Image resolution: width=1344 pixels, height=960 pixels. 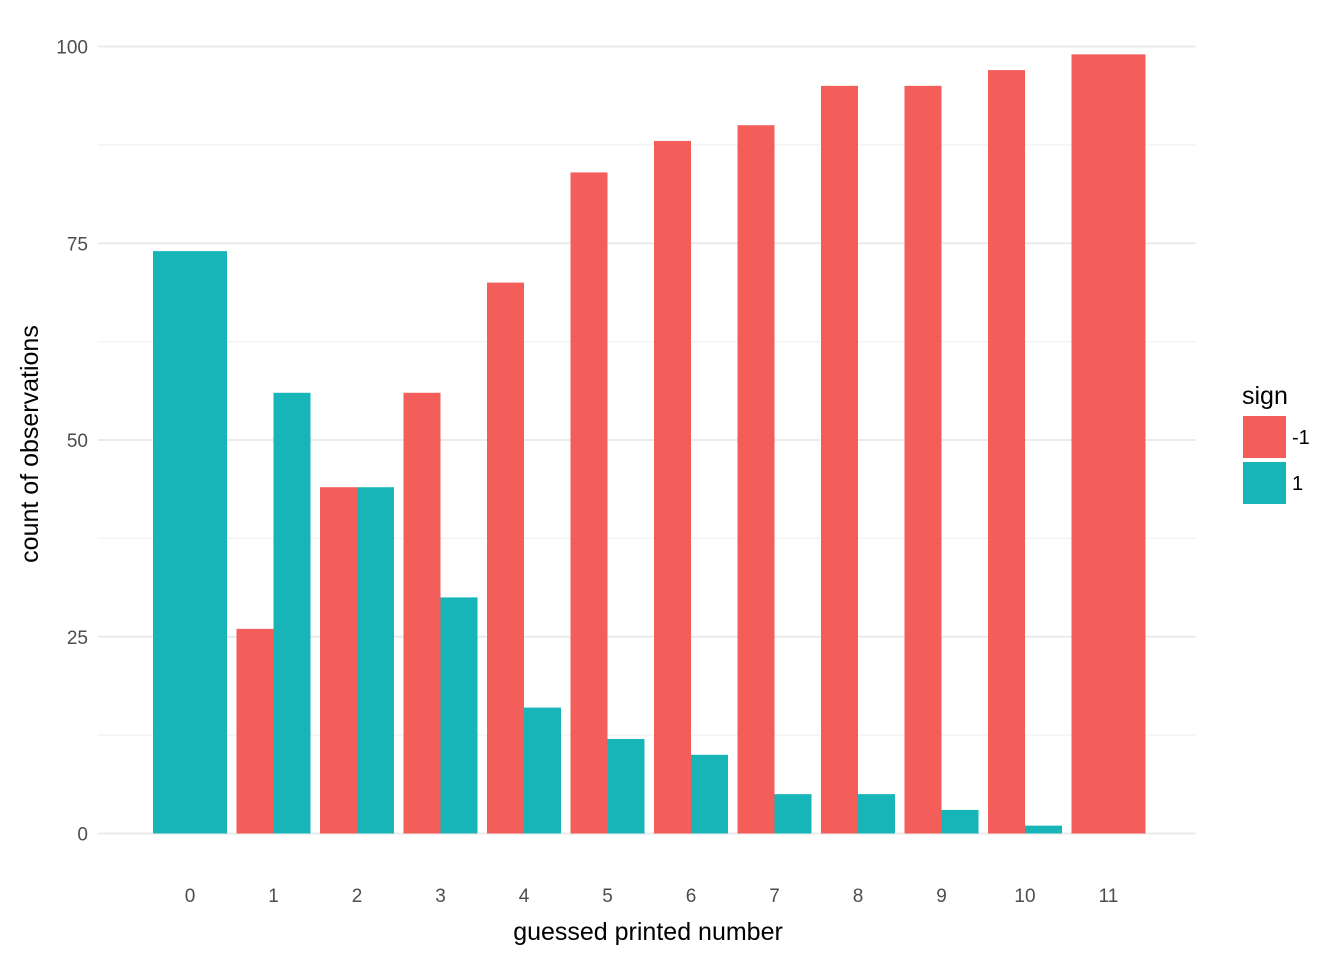 I want to click on bar-series--1-cat-7, so click(x=756, y=479).